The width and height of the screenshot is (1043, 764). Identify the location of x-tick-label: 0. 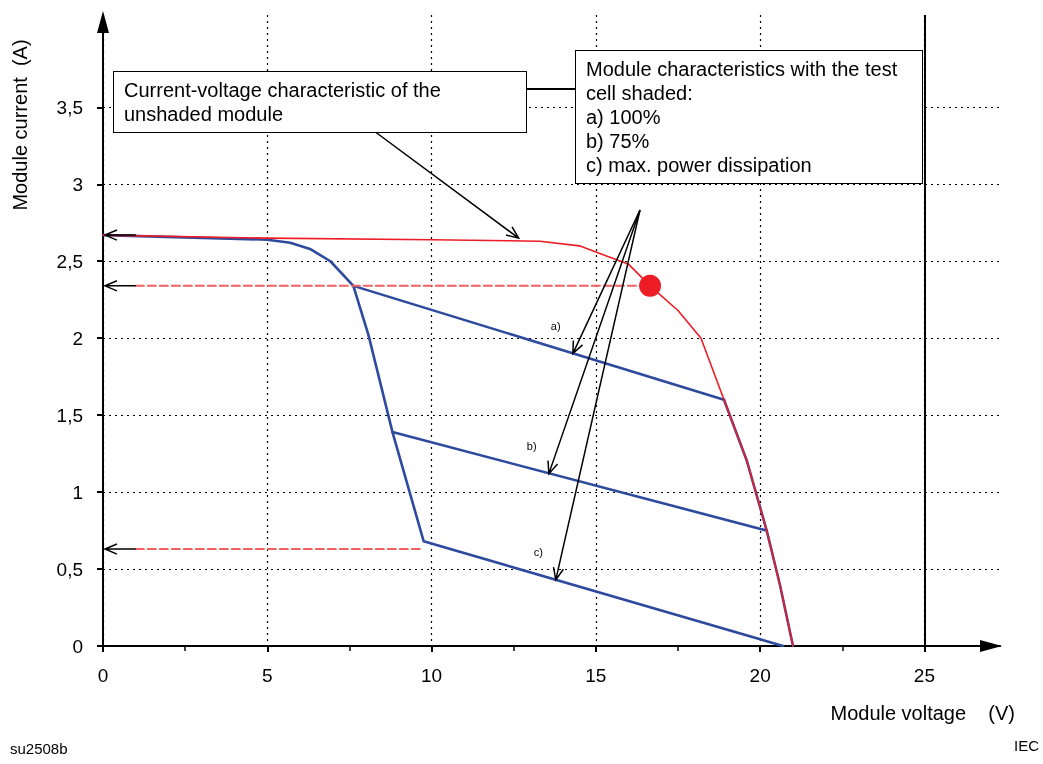
(103, 675).